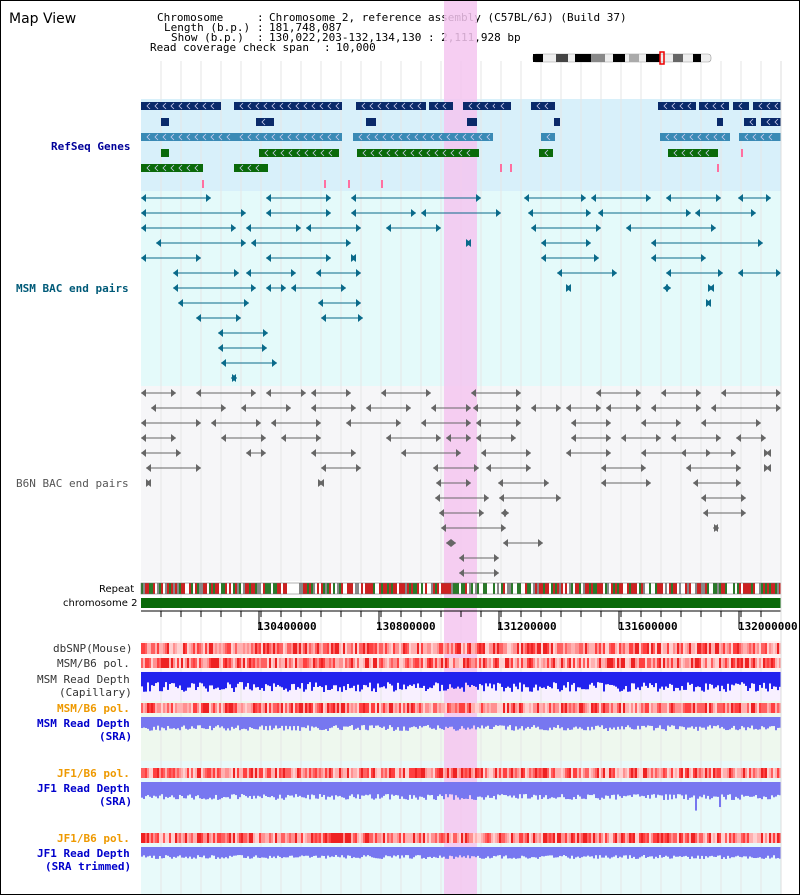 The height and width of the screenshot is (895, 800). What do you see at coordinates (83, 853) in the screenshot?
I see `track-label-jf1-depth-trimmed: JF1 Read Depth` at bounding box center [83, 853].